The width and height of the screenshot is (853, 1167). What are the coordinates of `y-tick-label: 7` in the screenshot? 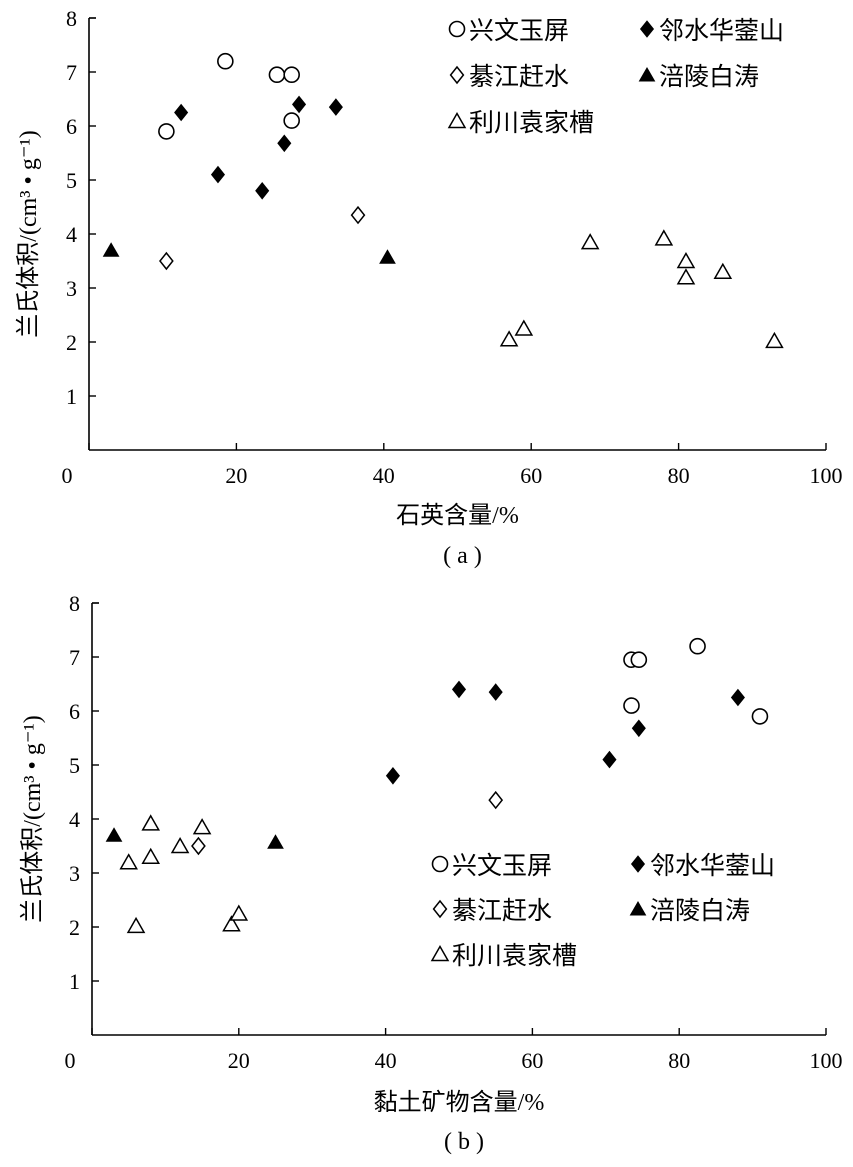 It's located at (74, 657).